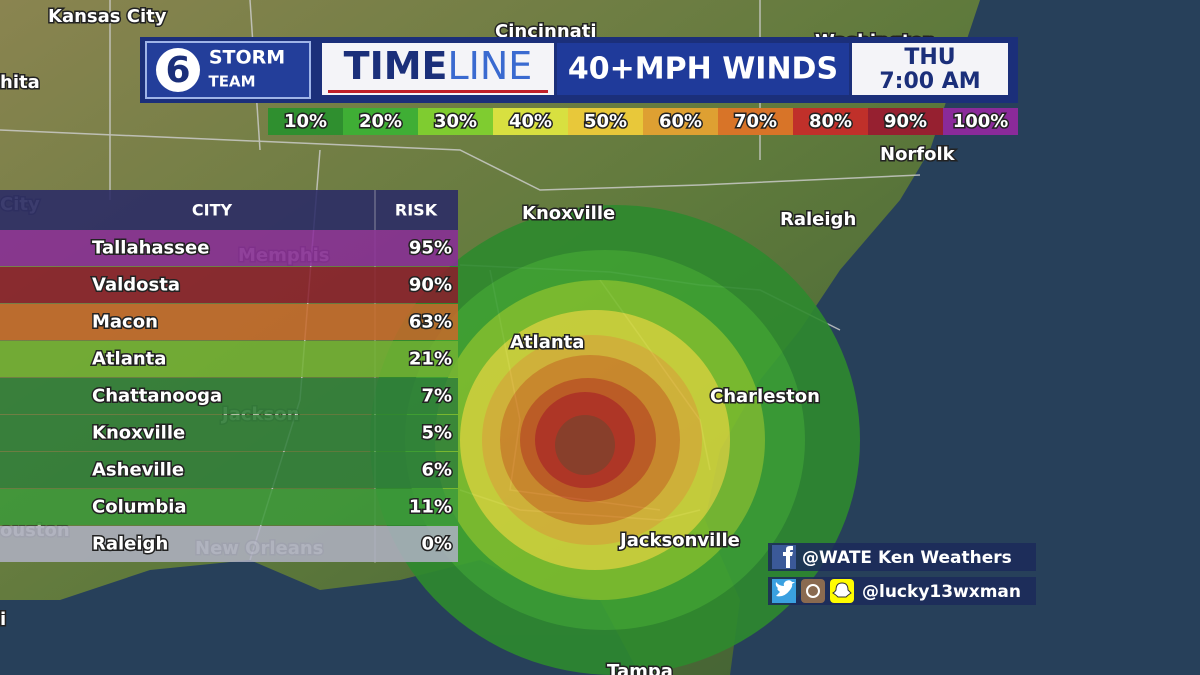  I want to click on city-name: Atlanta, so click(129, 359).